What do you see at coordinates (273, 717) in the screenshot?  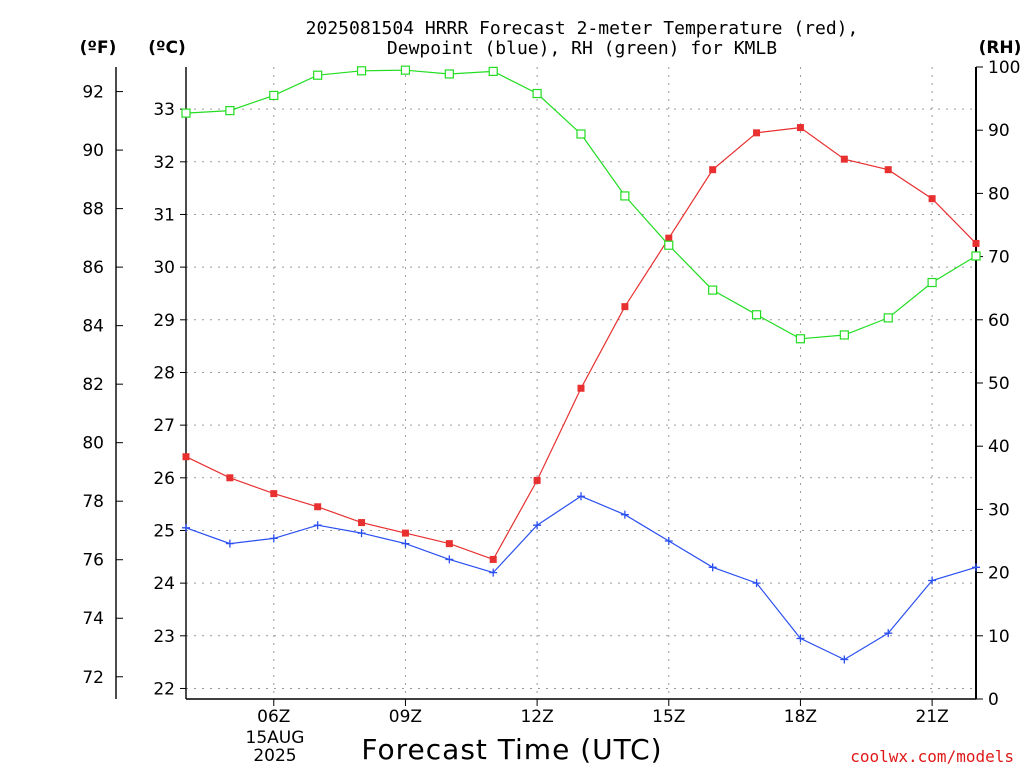 I see `x-tick-label: 06Z` at bounding box center [273, 717].